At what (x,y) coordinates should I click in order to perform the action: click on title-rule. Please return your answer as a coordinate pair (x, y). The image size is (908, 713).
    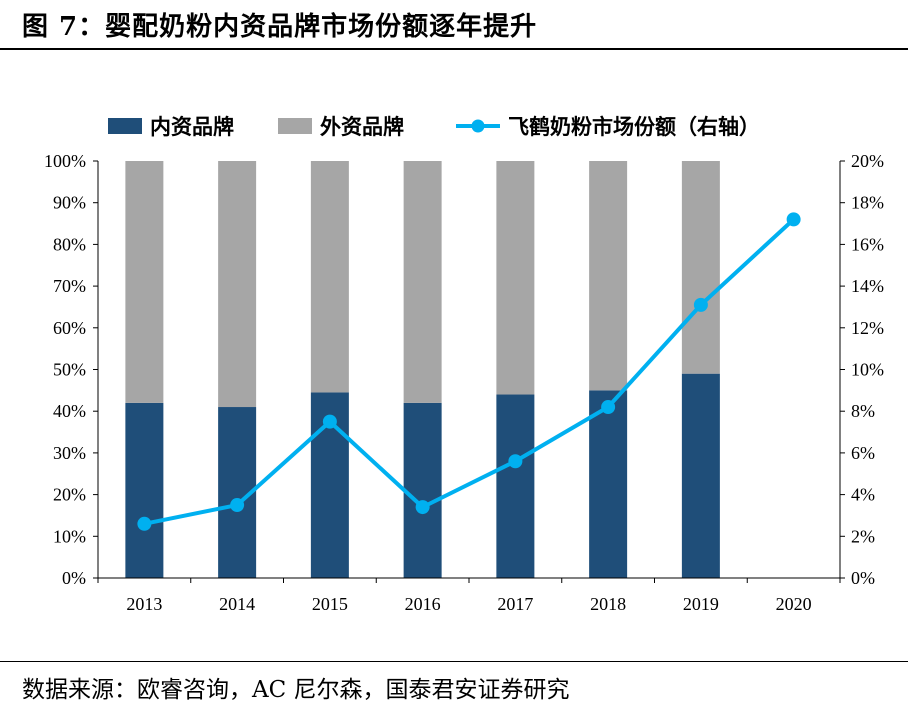
    Looking at the image, I should click on (454, 49).